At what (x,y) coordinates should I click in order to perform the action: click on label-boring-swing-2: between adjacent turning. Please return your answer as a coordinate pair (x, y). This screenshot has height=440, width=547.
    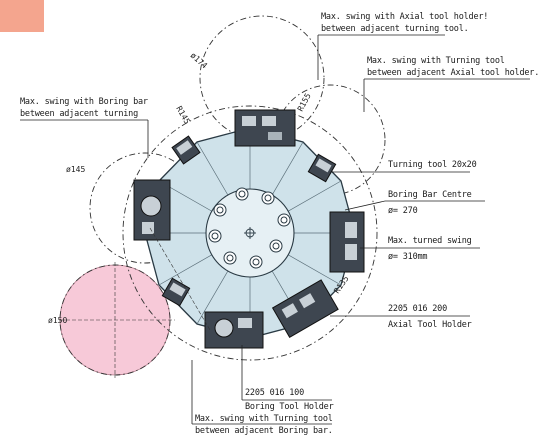
    Looking at the image, I should click on (79, 114).